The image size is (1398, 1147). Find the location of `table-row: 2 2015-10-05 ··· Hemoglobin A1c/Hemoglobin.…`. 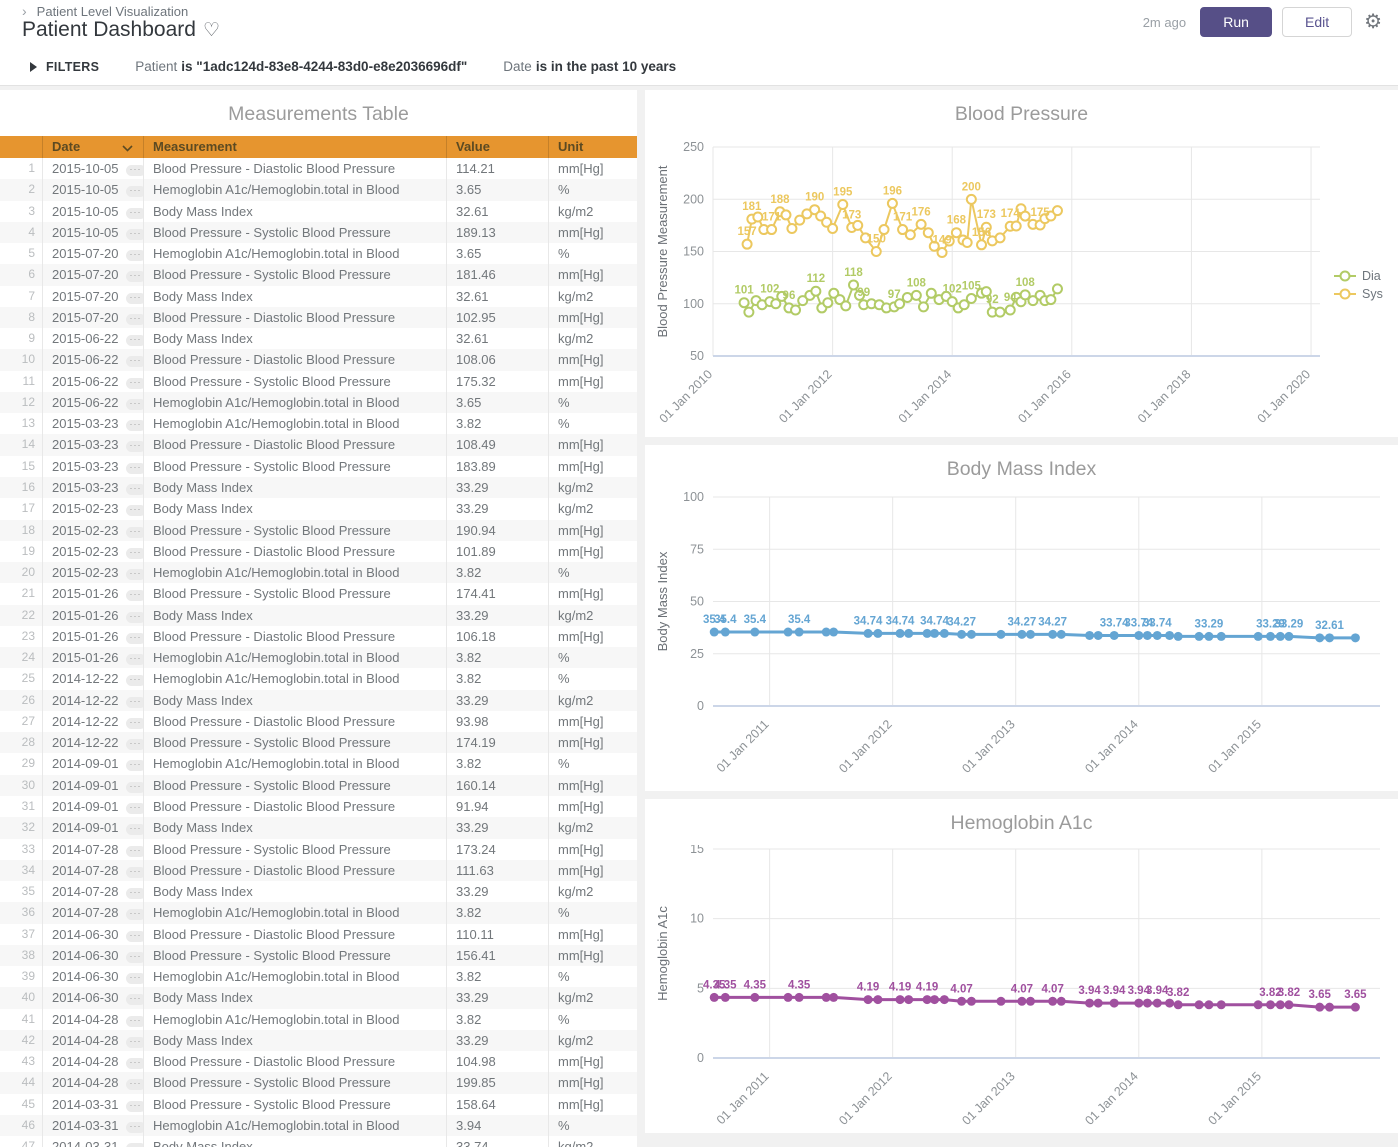

table-row: 2 2015-10-05 ··· Hemoglobin A1c/Hemoglobin.… is located at coordinates (318, 190).